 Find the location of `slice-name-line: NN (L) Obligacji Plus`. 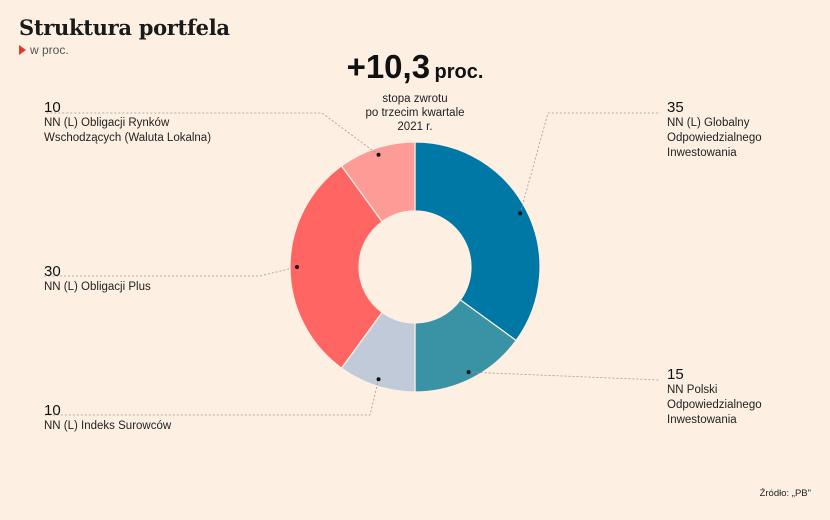

slice-name-line: NN (L) Obligacji Plus is located at coordinates (97, 287).